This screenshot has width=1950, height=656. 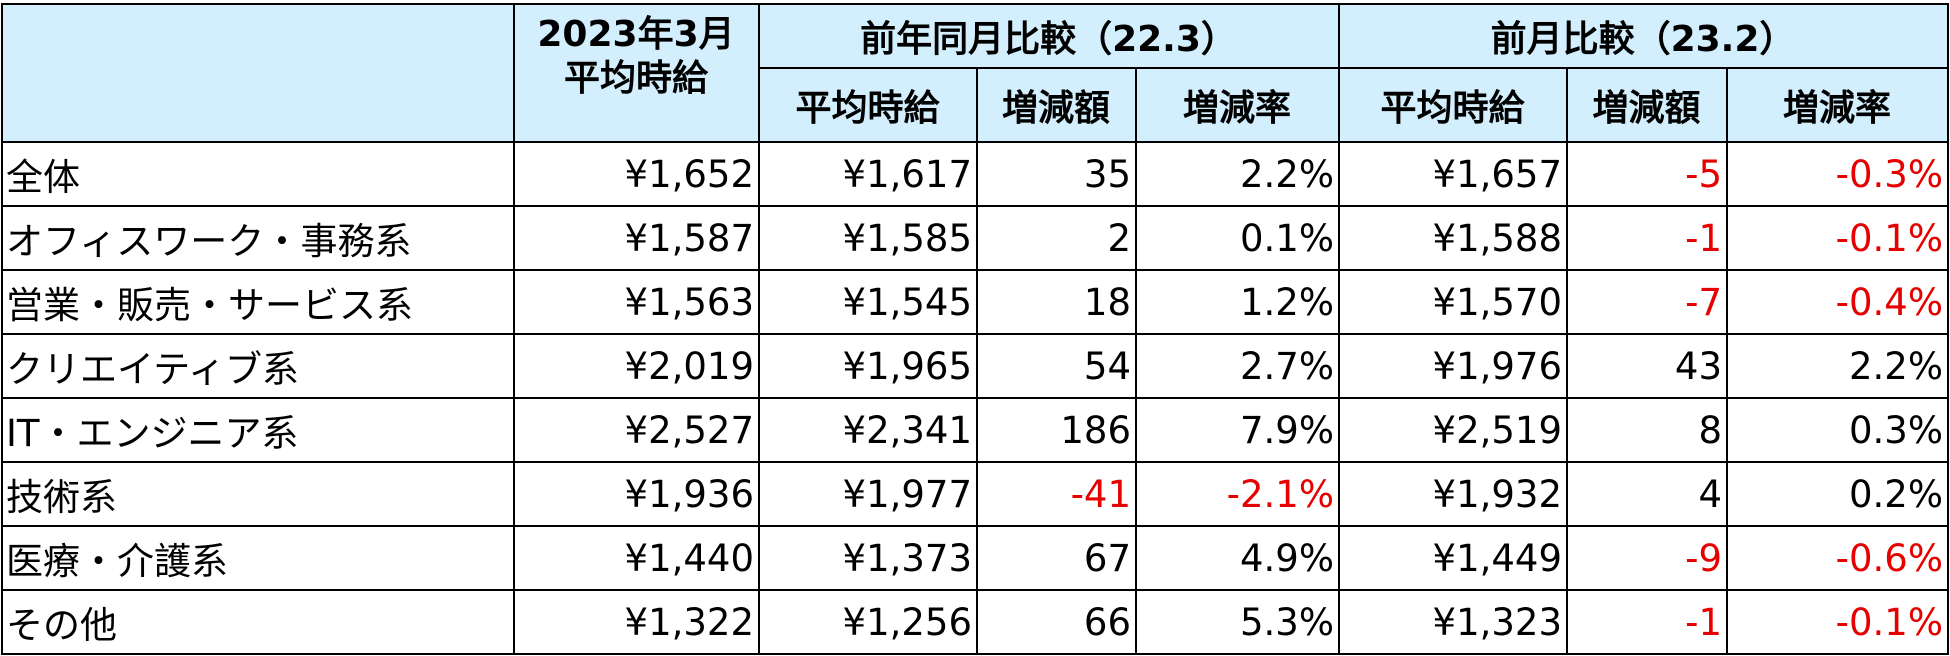 I want to click on cell: ¥1,545, so click(x=868, y=302).